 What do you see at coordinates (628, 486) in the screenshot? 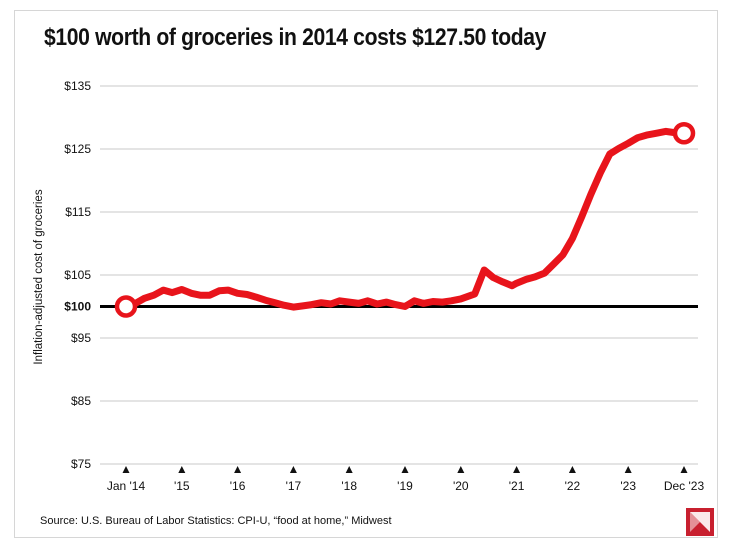
I see `x-tick-label: '23` at bounding box center [628, 486].